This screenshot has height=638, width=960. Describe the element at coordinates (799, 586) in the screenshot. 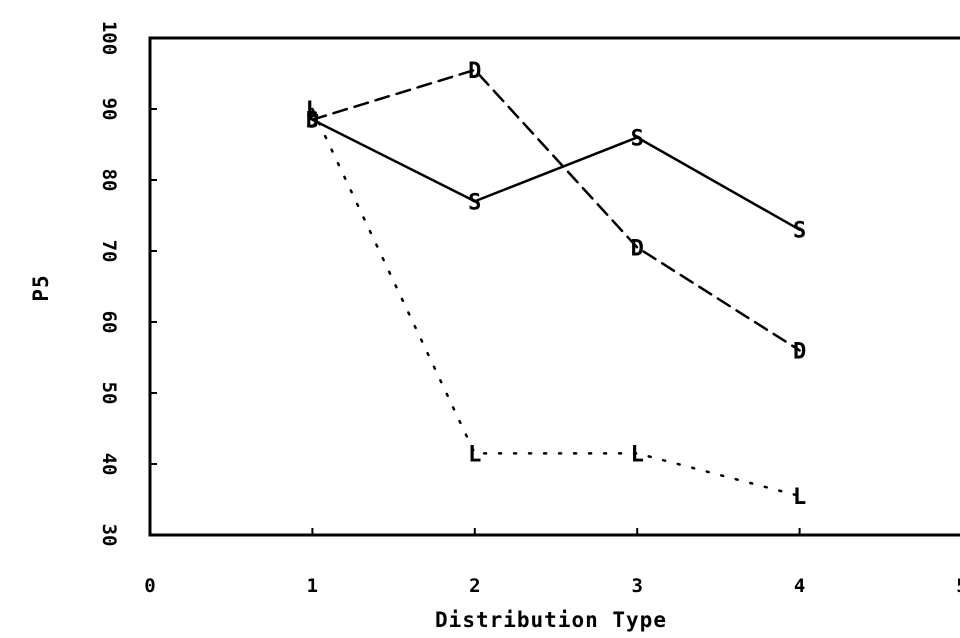

I see `x-tick-label: 4` at that location.